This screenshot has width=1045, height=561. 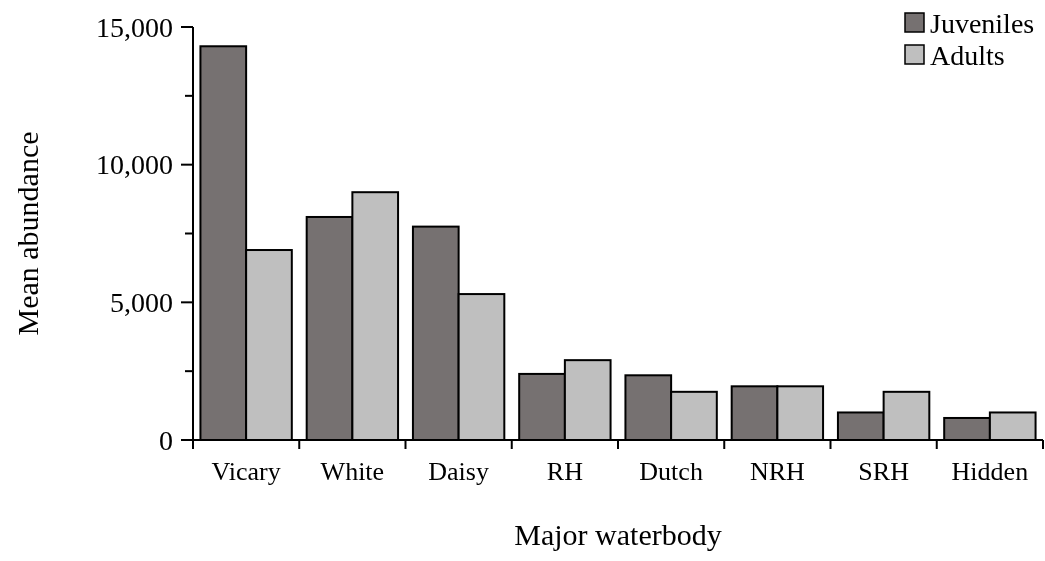 What do you see at coordinates (967, 55) in the screenshot?
I see `legend-label: Adults` at bounding box center [967, 55].